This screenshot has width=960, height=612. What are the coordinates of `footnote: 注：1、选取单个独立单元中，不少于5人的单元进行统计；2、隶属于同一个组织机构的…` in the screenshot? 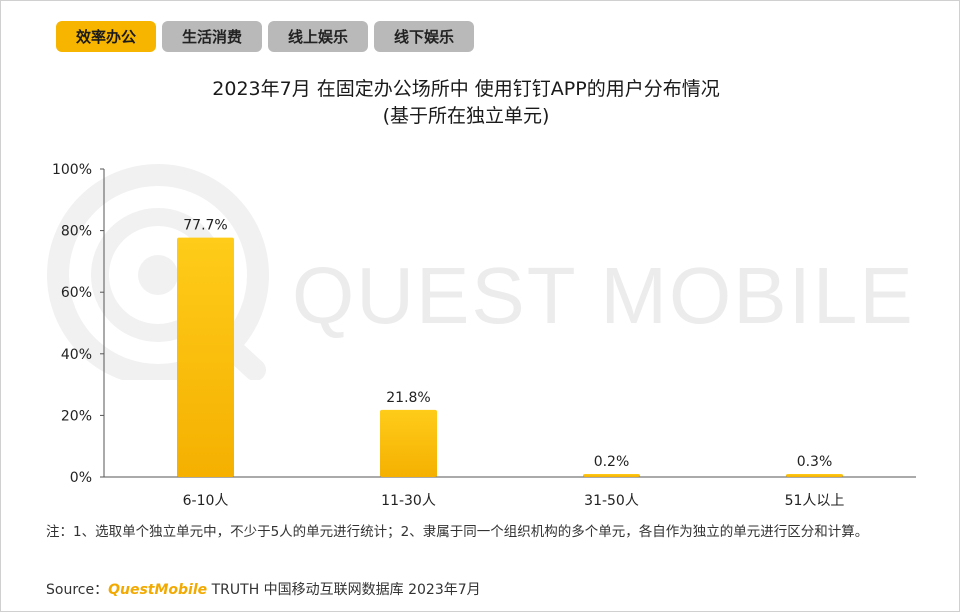 It's located at (457, 532).